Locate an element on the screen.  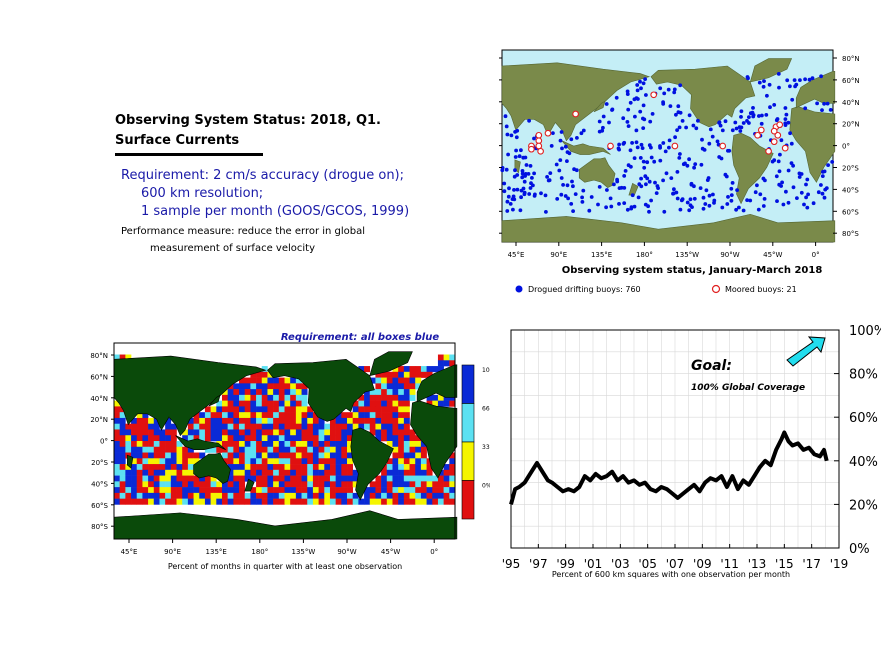
legend-moored-marker is located at coordinates (716, 289).